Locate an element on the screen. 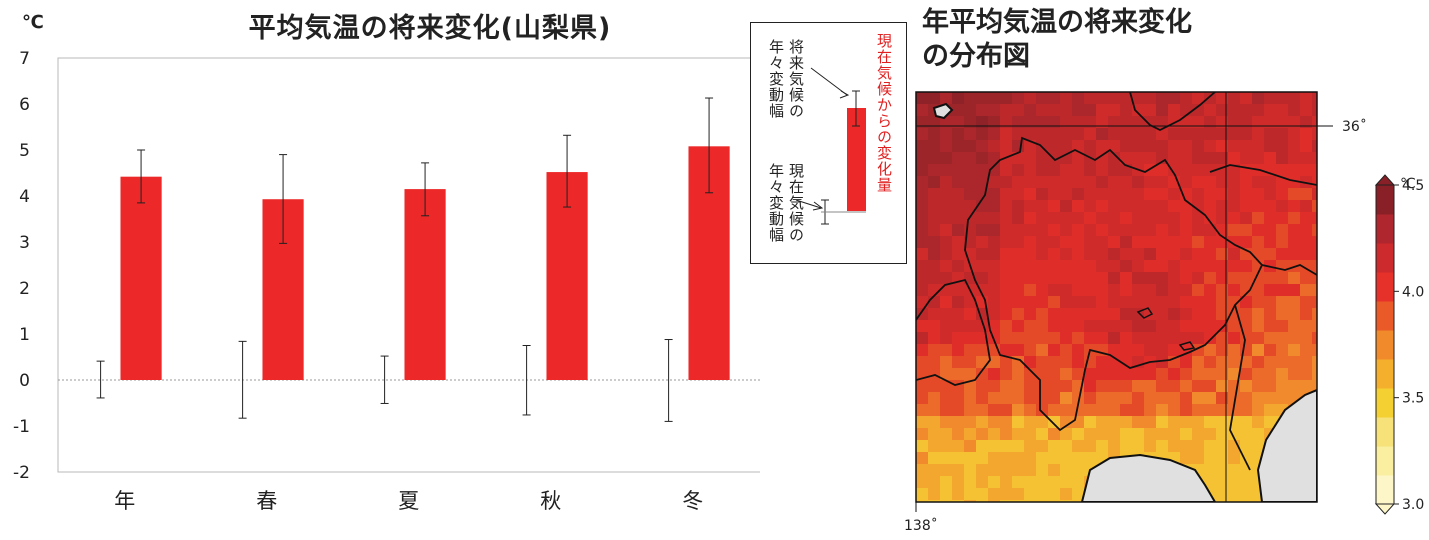 This screenshot has width=1429, height=540. bar-chart-title: 平均気温の将来変化(山梨県) is located at coordinates (430, 28).